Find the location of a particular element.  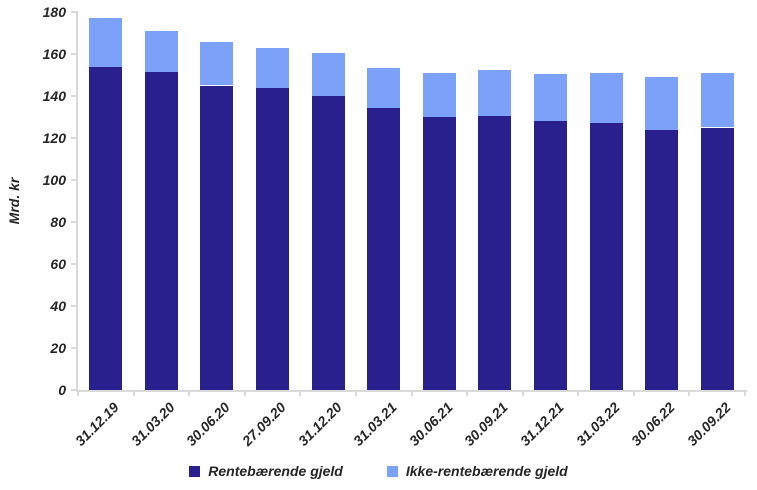

y-tick-label: 20 is located at coordinates (58, 348).